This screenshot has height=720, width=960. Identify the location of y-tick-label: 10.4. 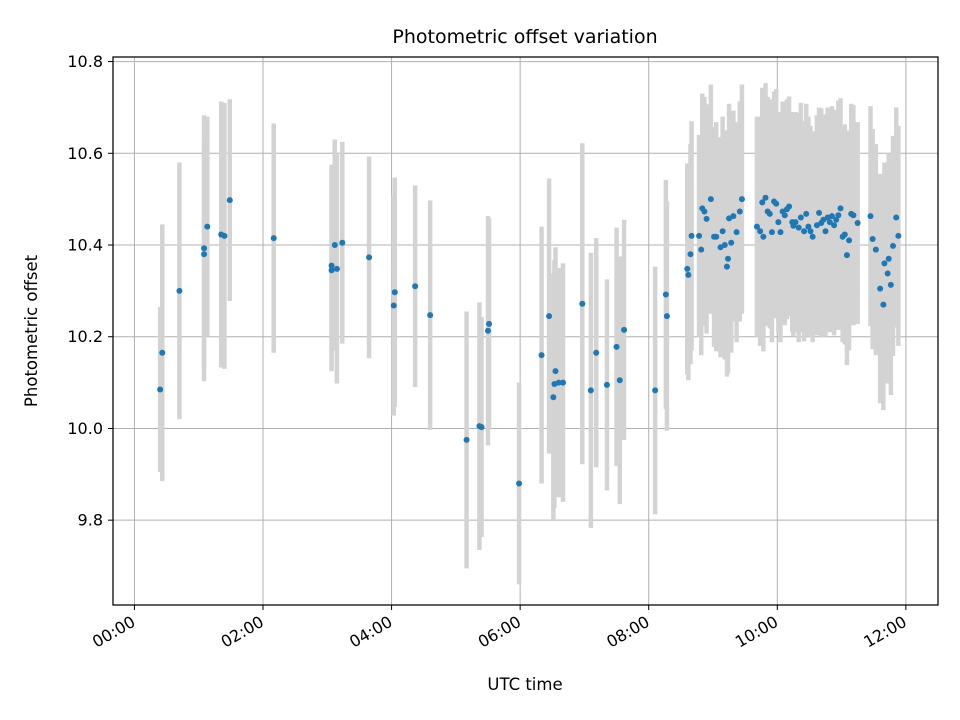
(85, 245).